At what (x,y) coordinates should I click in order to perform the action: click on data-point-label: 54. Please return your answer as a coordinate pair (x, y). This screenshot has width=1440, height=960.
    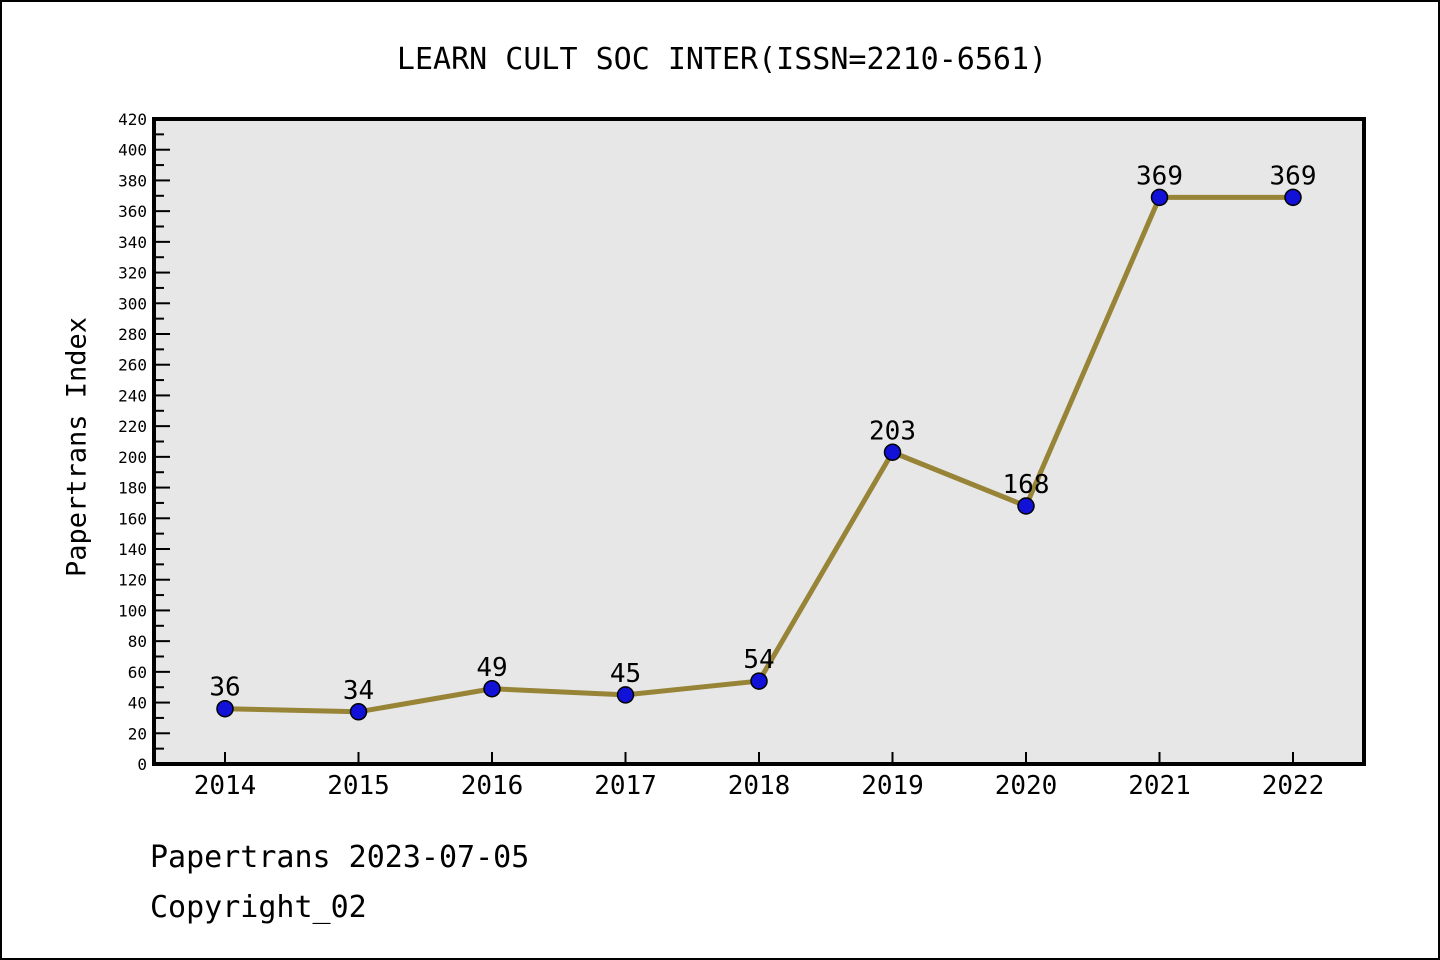
    Looking at the image, I should click on (758, 660).